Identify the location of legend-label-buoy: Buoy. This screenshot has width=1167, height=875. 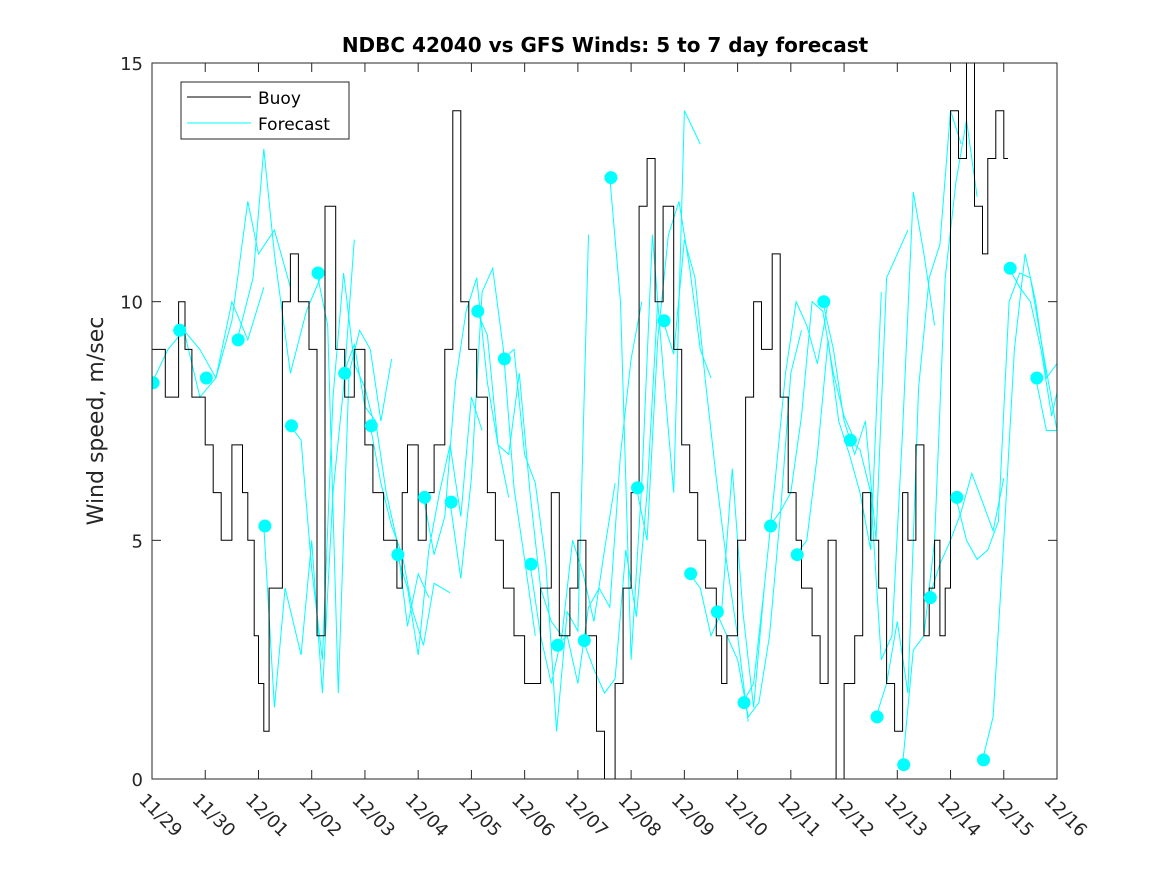
(279, 99).